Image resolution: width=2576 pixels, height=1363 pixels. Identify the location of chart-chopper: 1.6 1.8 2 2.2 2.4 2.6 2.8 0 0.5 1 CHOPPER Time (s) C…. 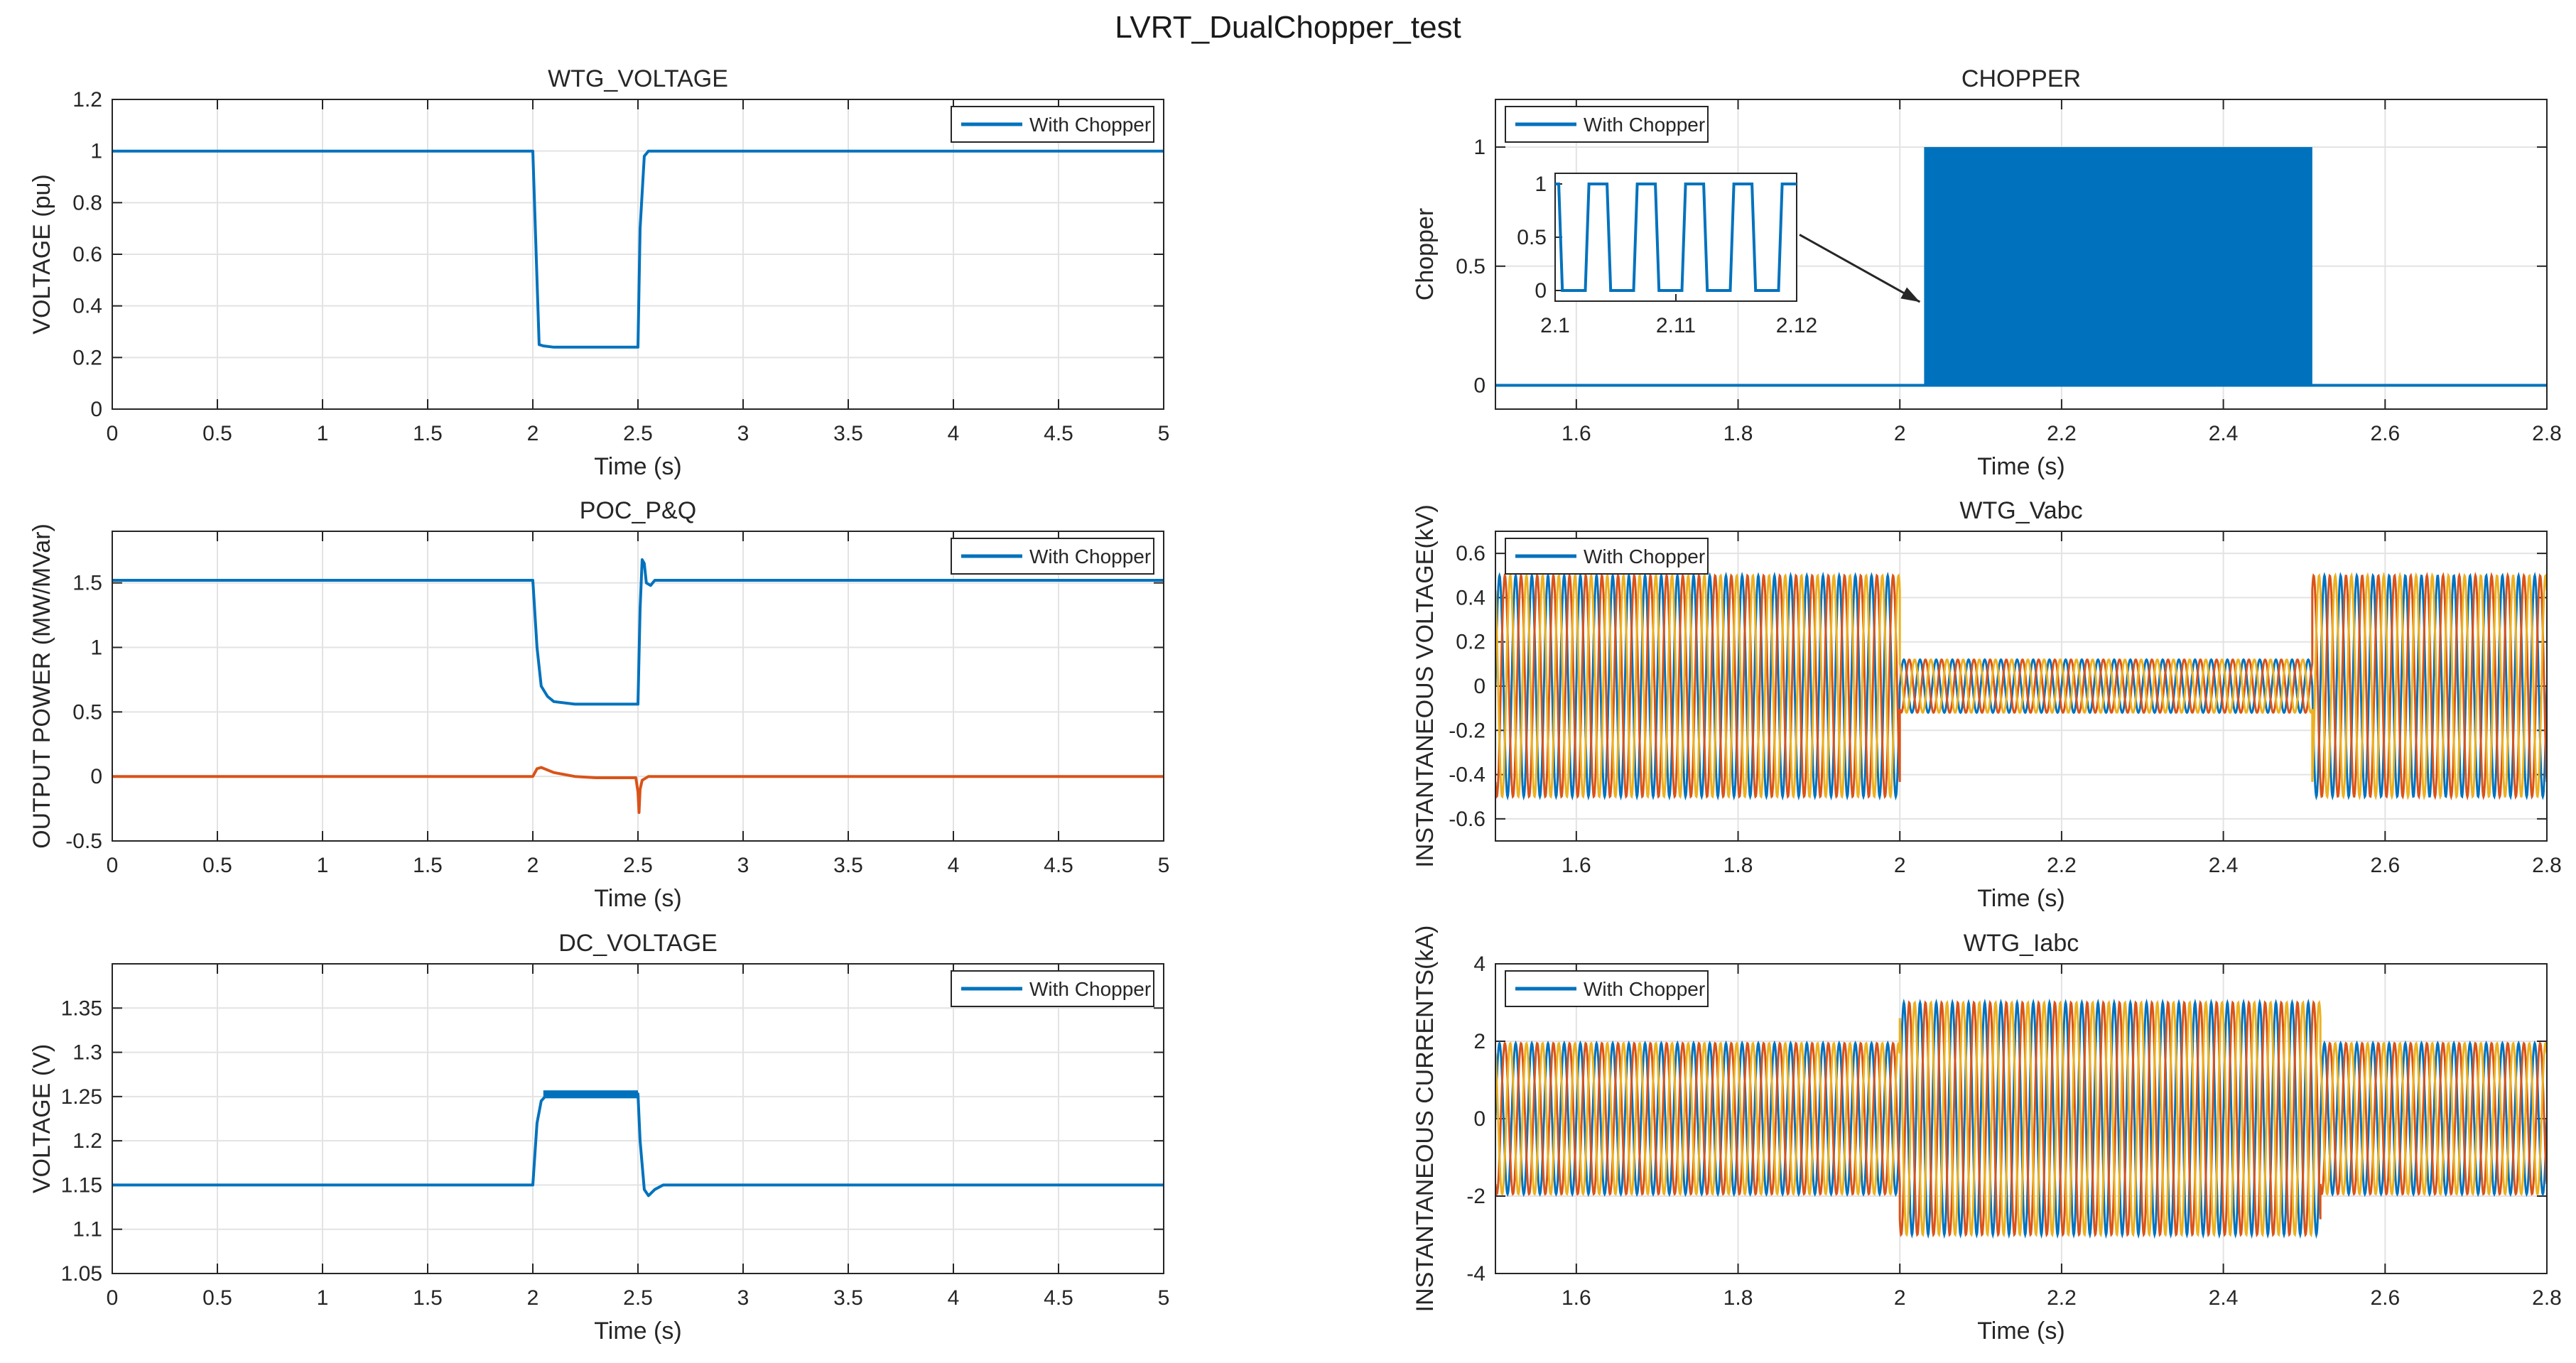
(1987, 273).